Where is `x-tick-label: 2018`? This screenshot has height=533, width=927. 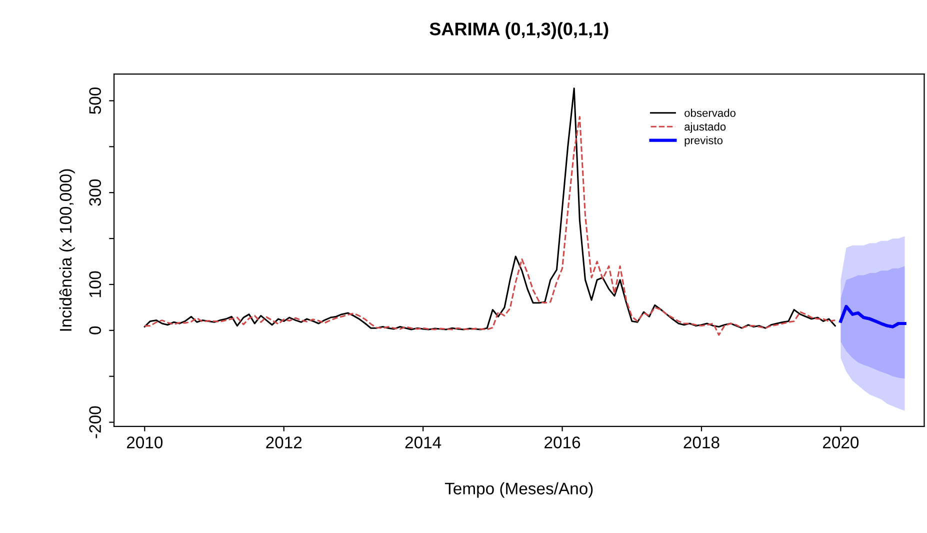
x-tick-label: 2018 is located at coordinates (702, 442).